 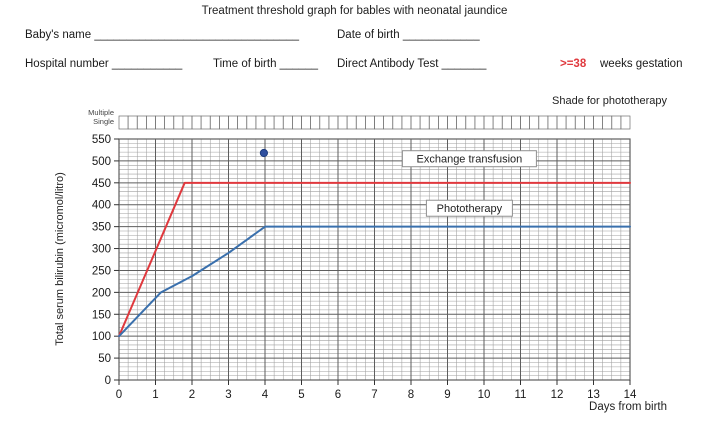 I want to click on gestation-value: >=38, so click(x=573, y=64).